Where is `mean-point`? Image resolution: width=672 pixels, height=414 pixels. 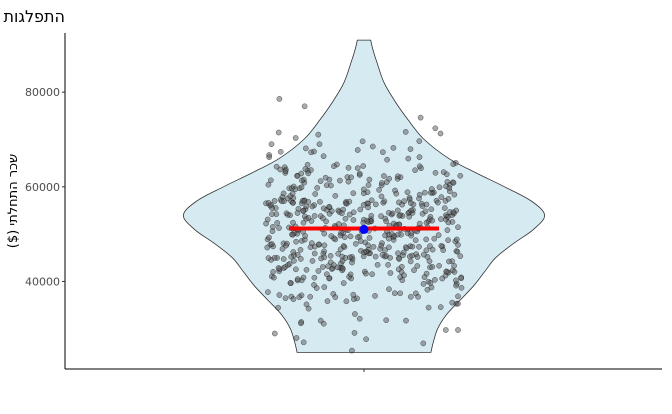
mean-point is located at coordinates (364, 229).